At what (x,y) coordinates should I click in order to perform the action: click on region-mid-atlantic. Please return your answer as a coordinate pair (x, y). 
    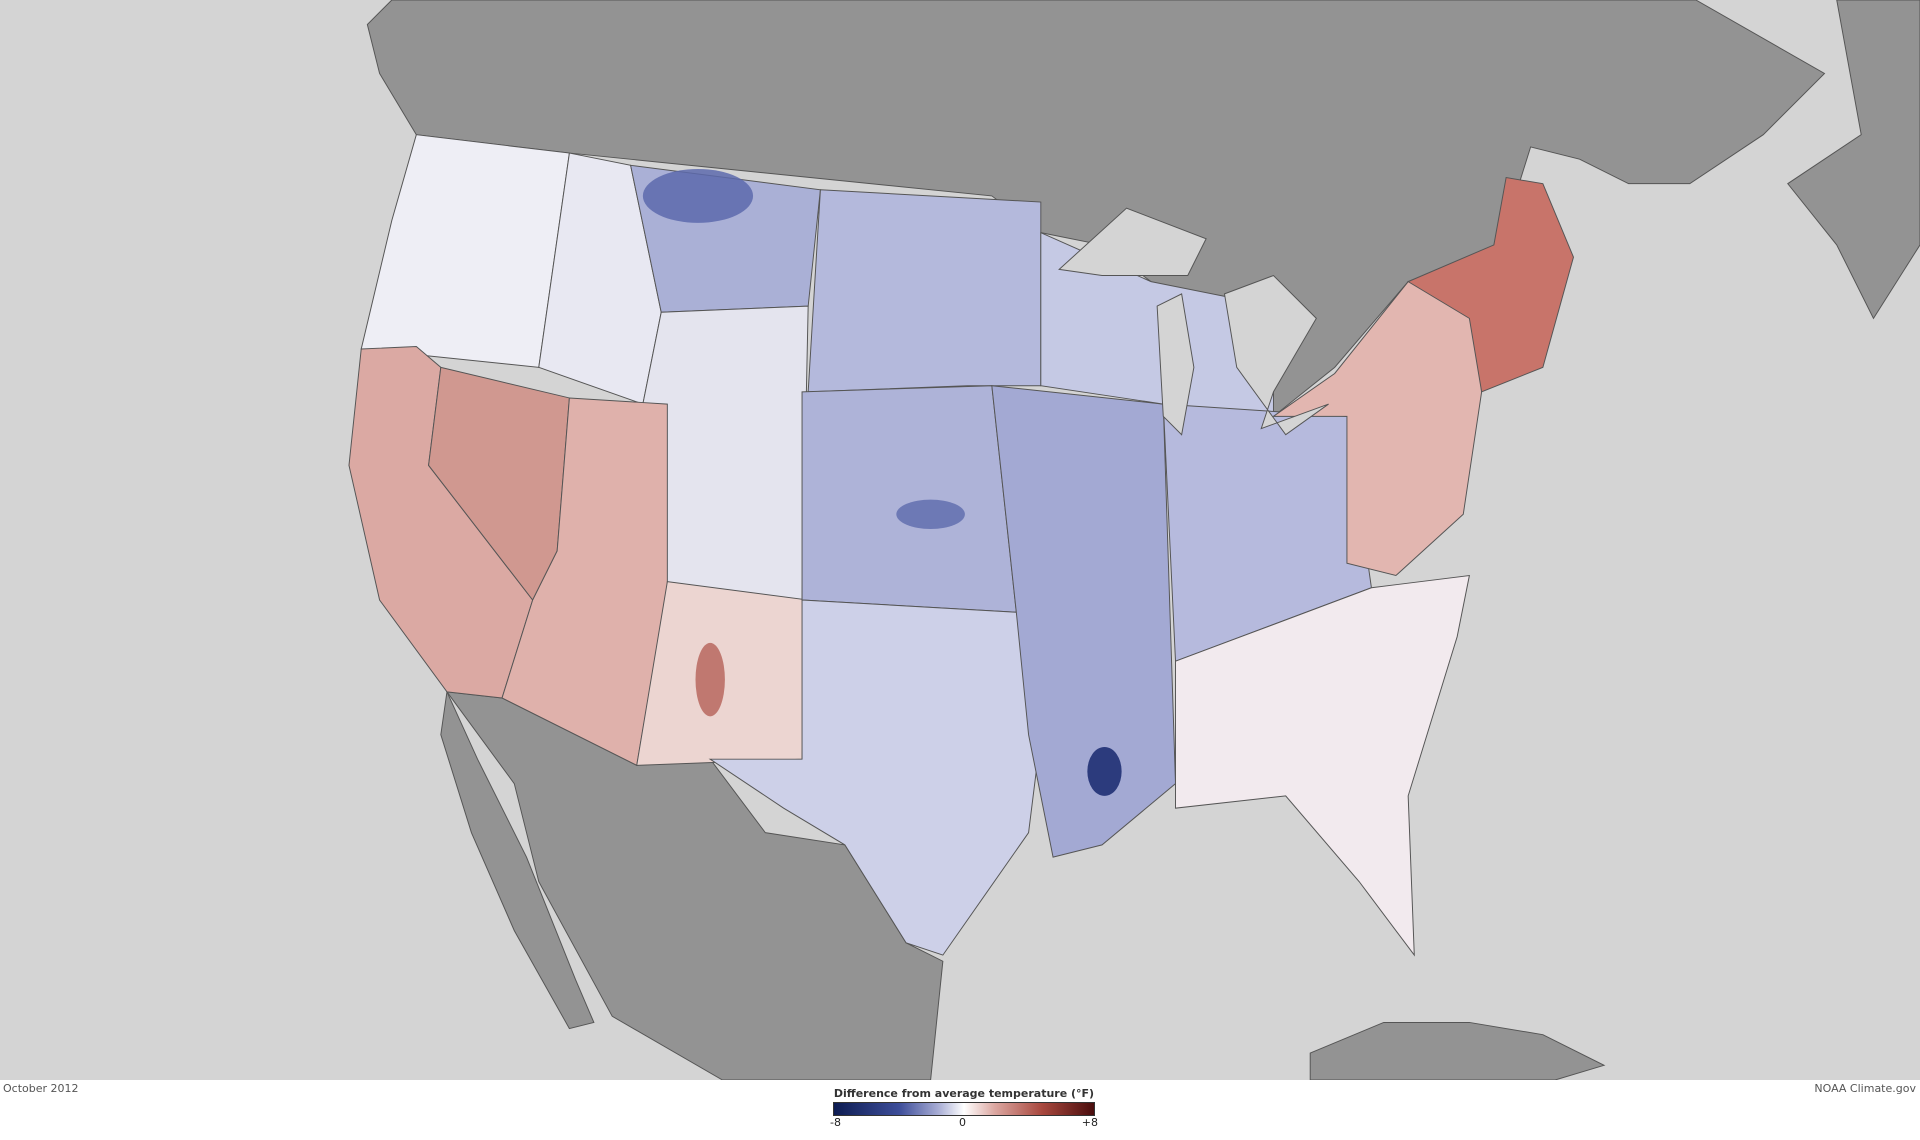
    Looking at the image, I should click on (1377, 422).